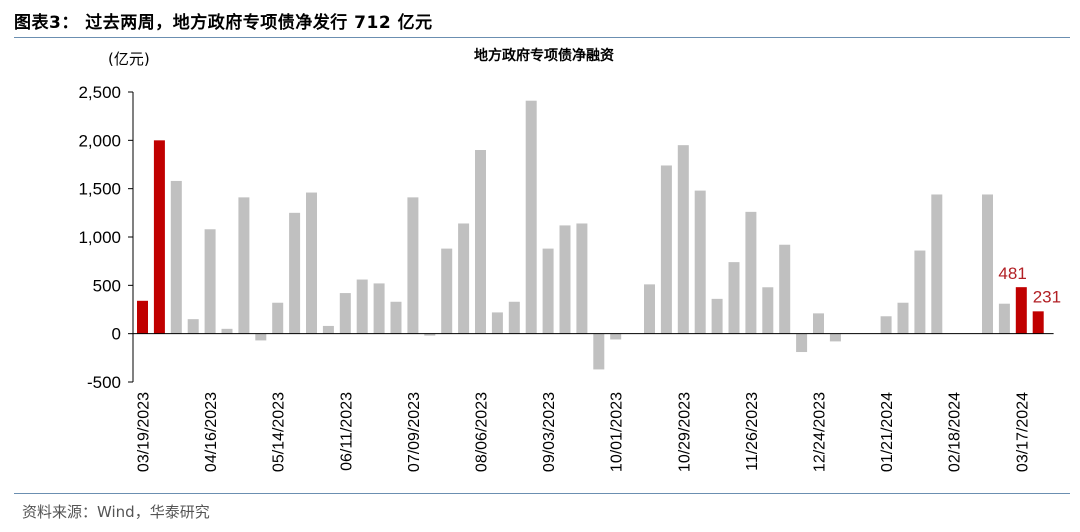 The width and height of the screenshot is (1080, 532). I want to click on x-tick-label: 07/09/2023, so click(414, 432).